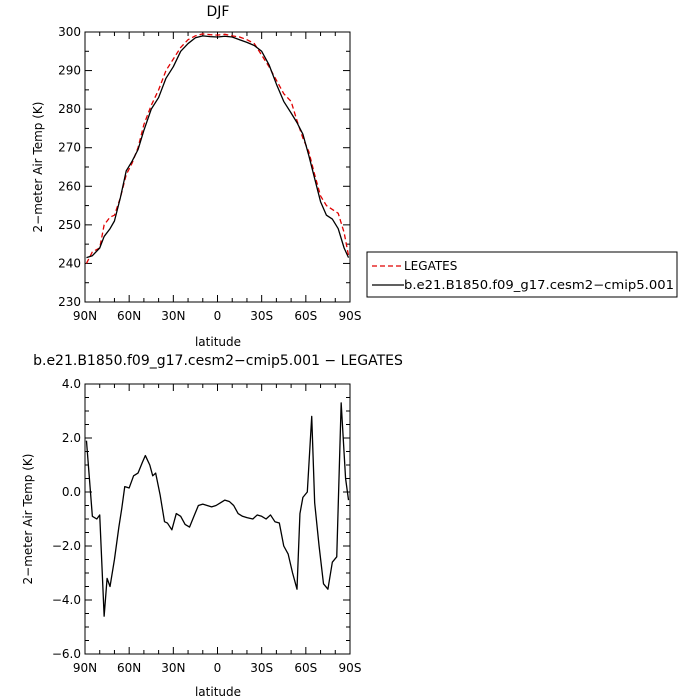 The height and width of the screenshot is (700, 700). Describe the element at coordinates (305, 668) in the screenshot. I see `bottom-xtick-label: 60S` at that location.